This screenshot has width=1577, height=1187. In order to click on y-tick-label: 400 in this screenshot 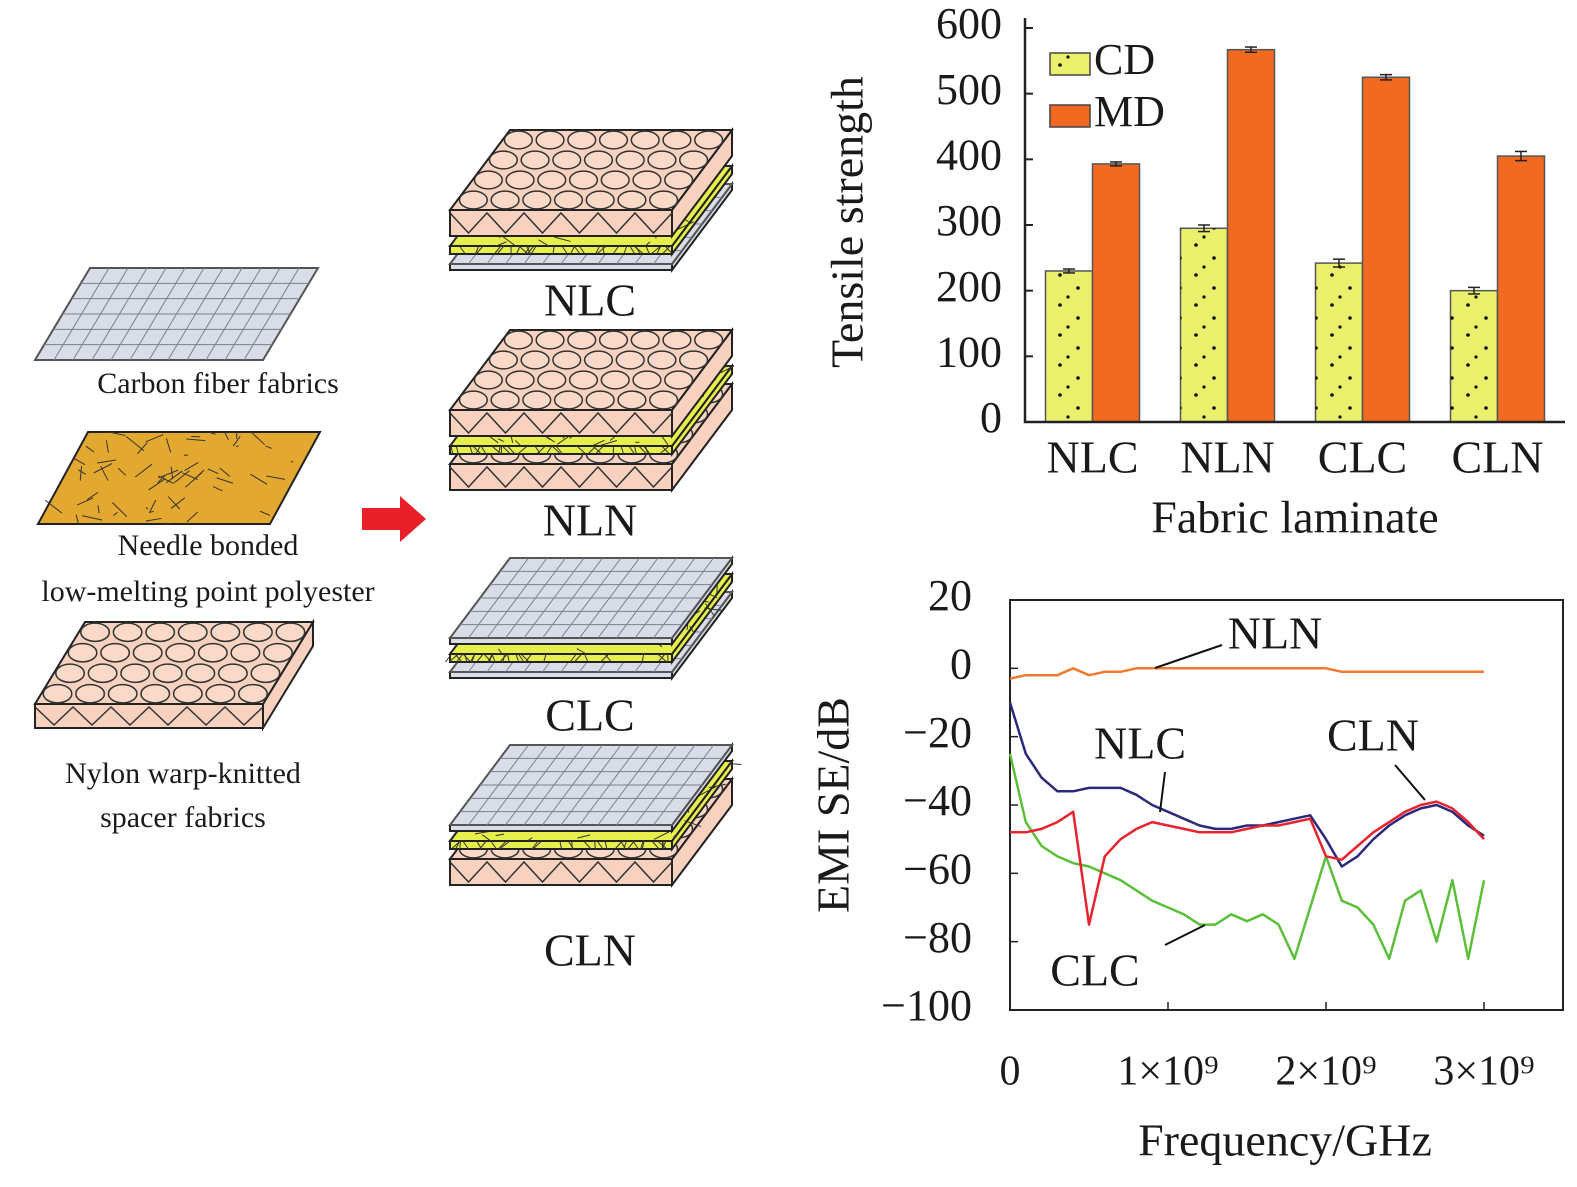, I will do `click(969, 154)`.